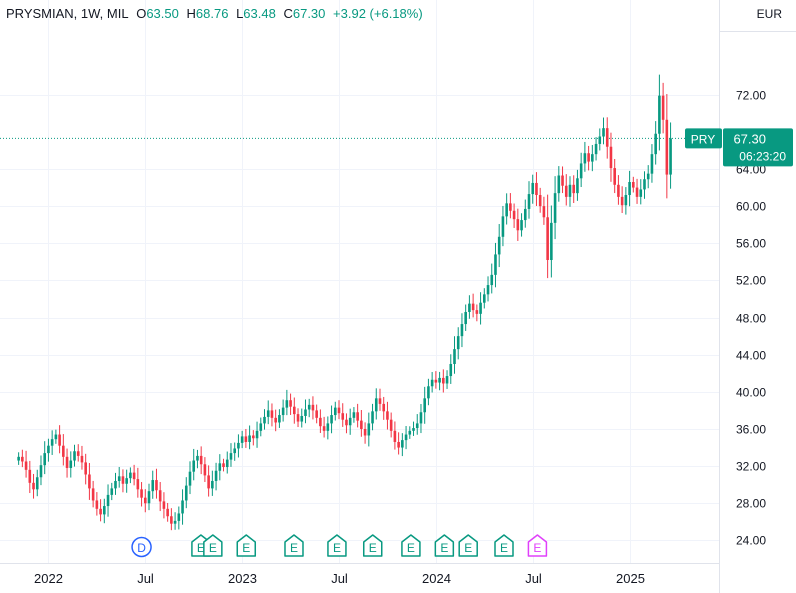 This screenshot has width=796, height=593. What do you see at coordinates (141, 547) in the screenshot?
I see `dividend-marker: D` at bounding box center [141, 547].